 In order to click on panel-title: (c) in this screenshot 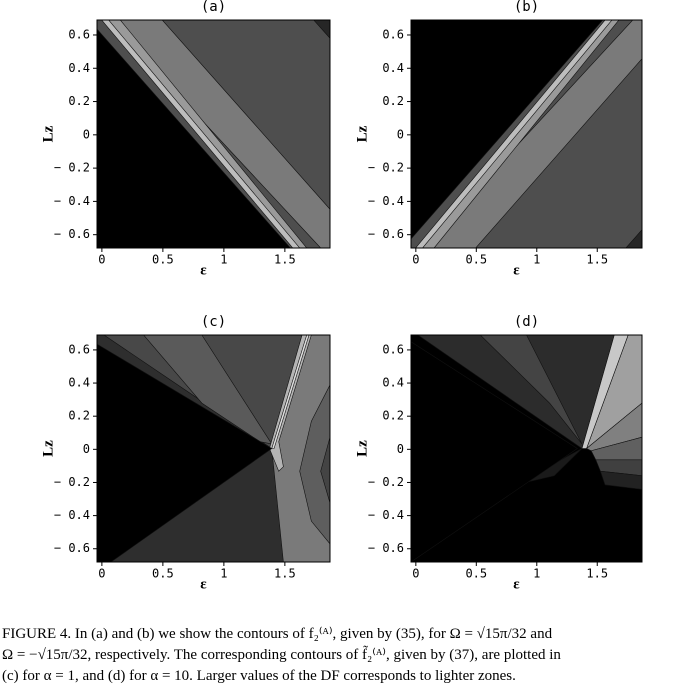, I will do `click(213, 322)`.